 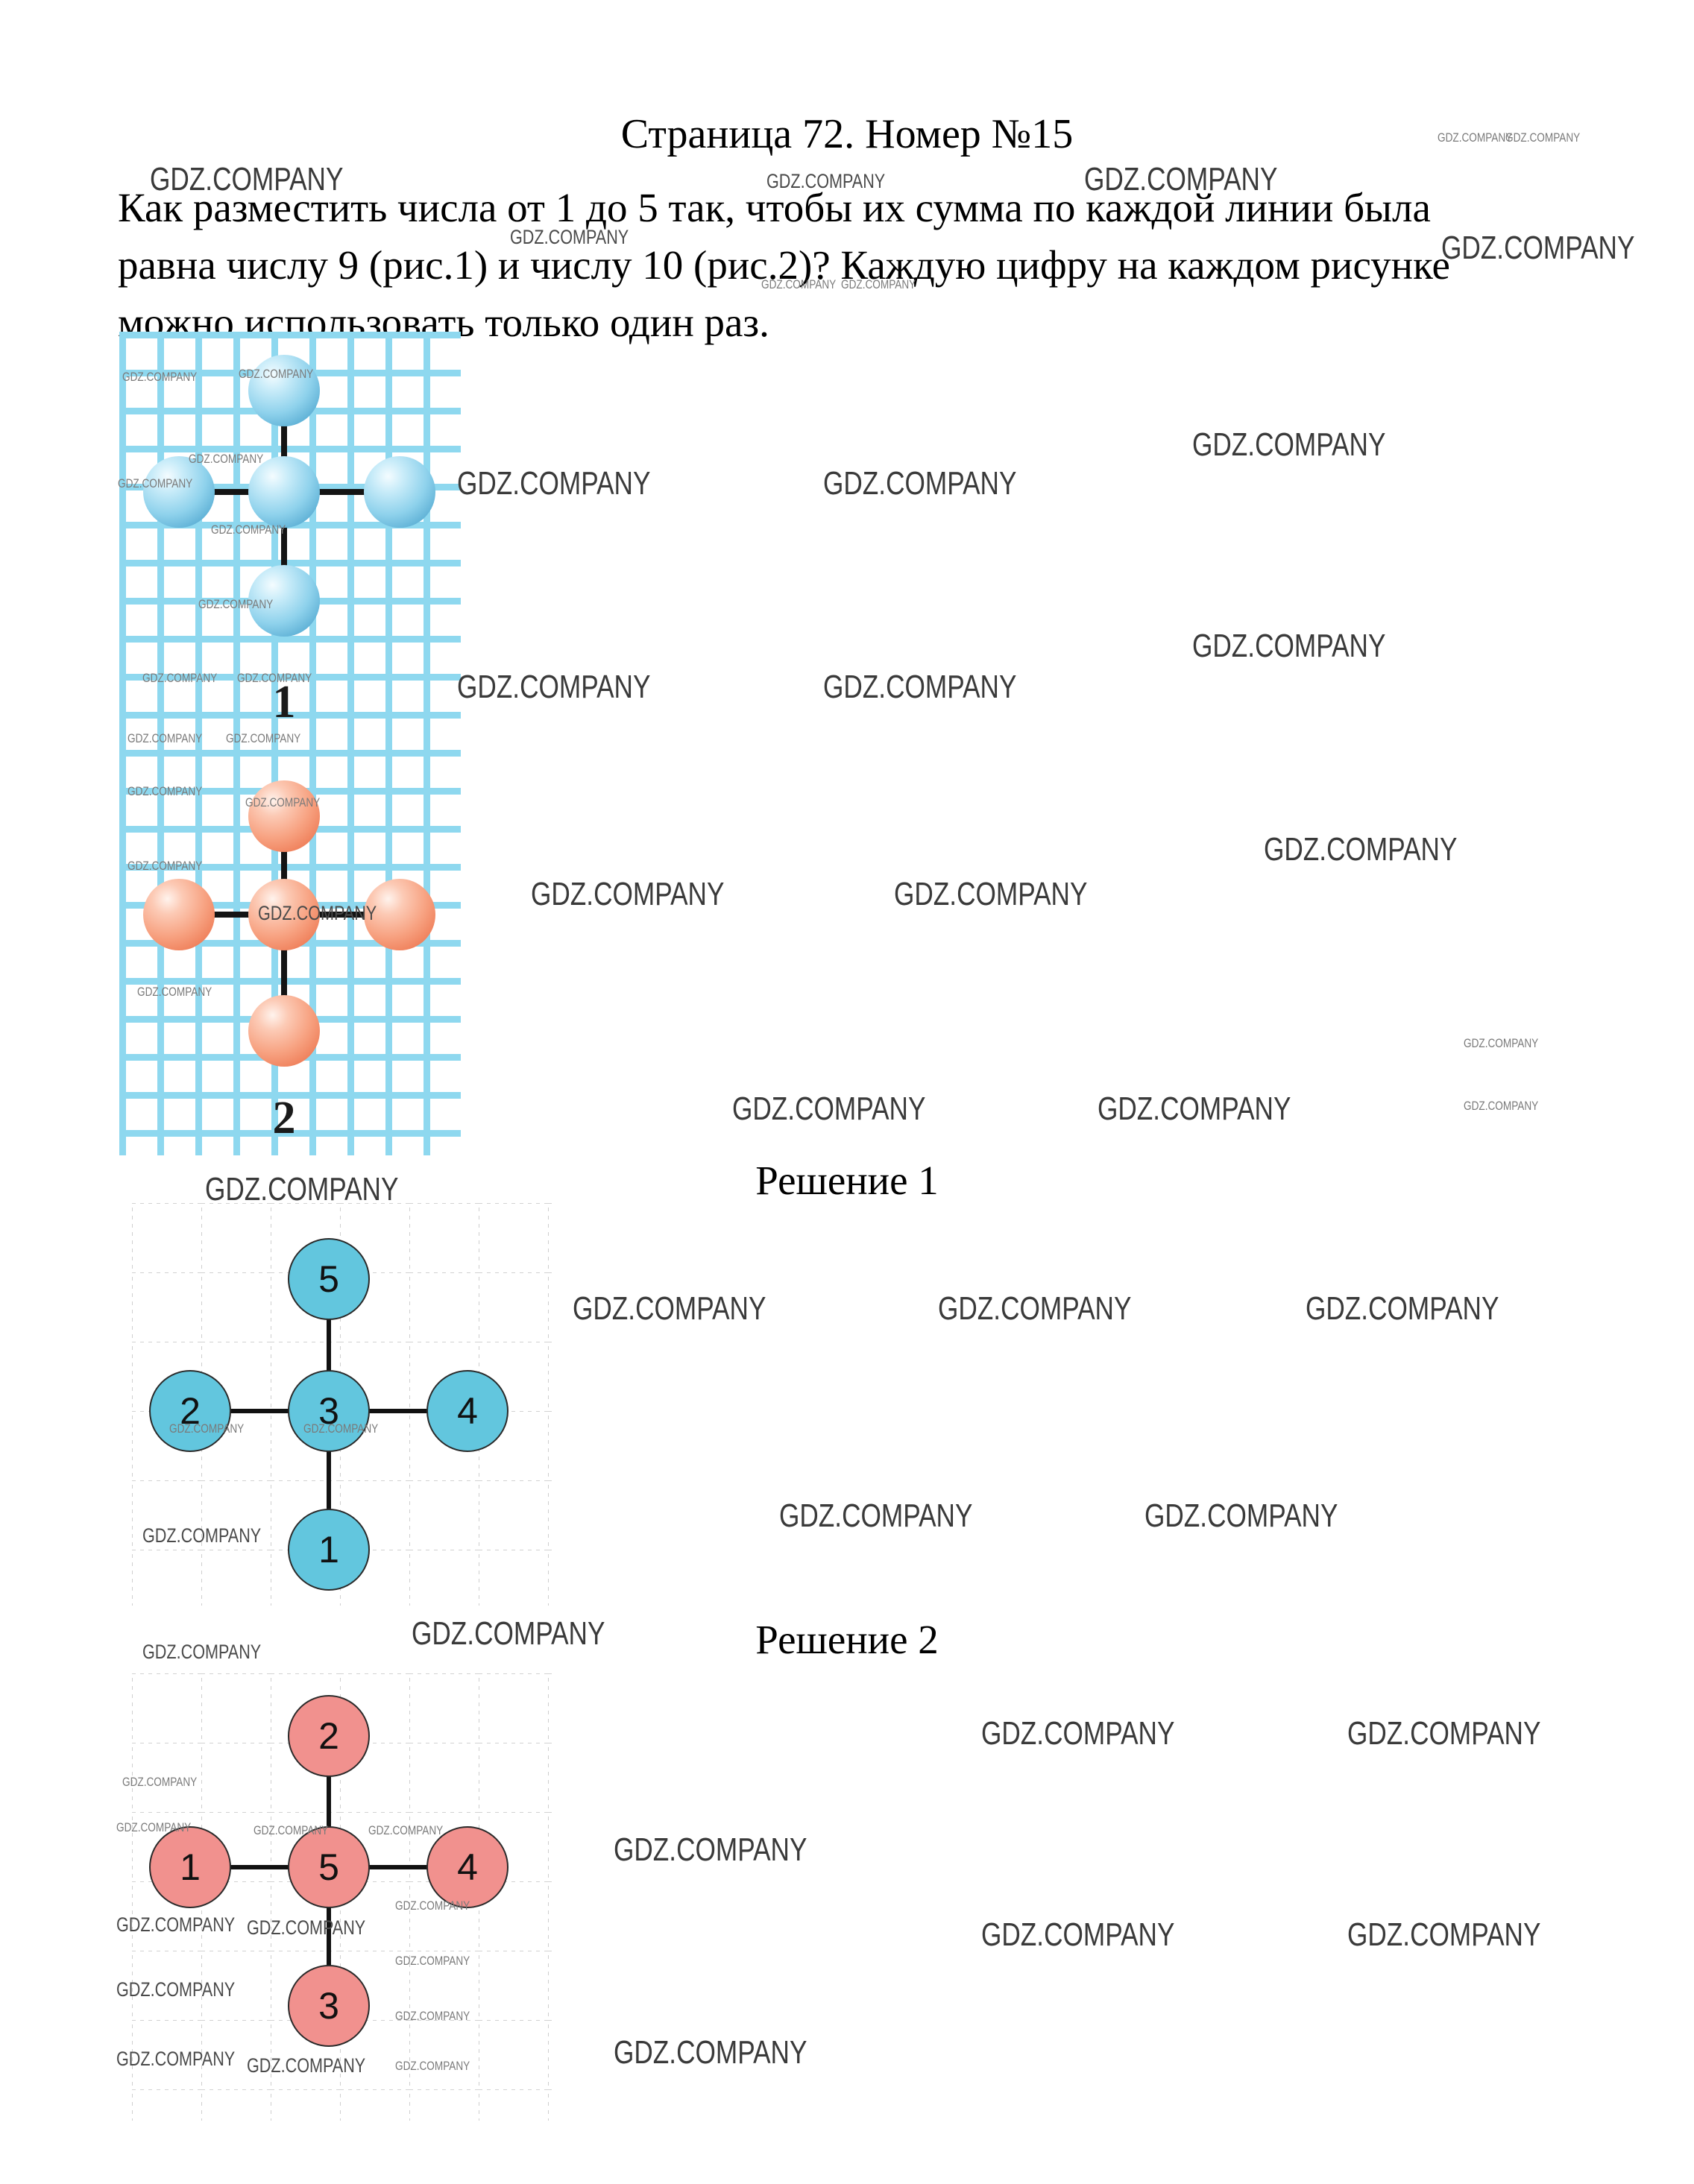 What do you see at coordinates (399, 492) in the screenshot?
I see `figure1-ball-right` at bounding box center [399, 492].